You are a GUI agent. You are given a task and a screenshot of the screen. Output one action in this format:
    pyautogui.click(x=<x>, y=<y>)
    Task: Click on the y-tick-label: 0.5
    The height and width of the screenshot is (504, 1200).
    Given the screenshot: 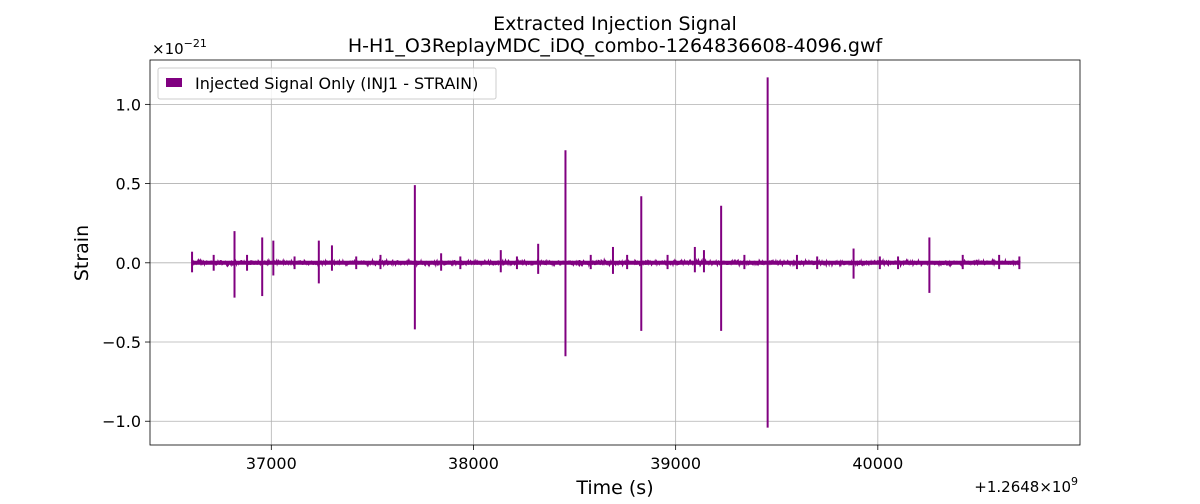 What is the action you would take?
    pyautogui.click(x=128, y=184)
    